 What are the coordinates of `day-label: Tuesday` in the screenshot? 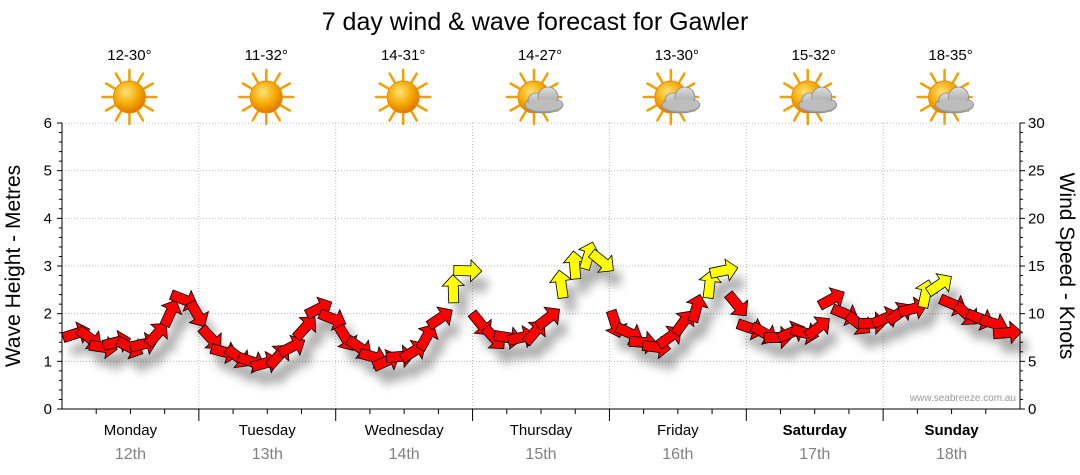 It's located at (267, 430).